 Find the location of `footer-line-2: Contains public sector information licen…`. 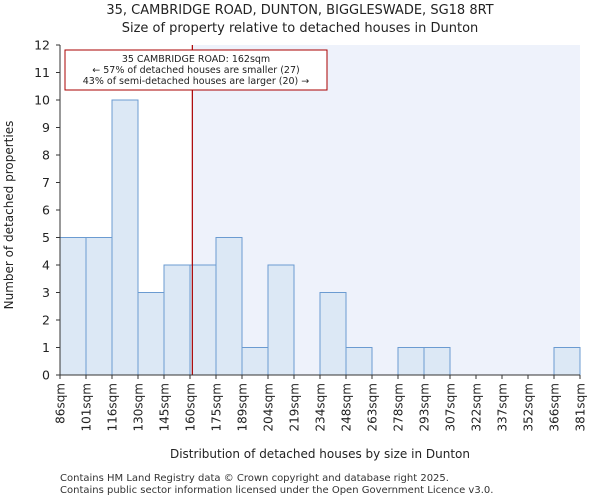

footer-line-2: Contains public sector information licen… is located at coordinates (277, 490).